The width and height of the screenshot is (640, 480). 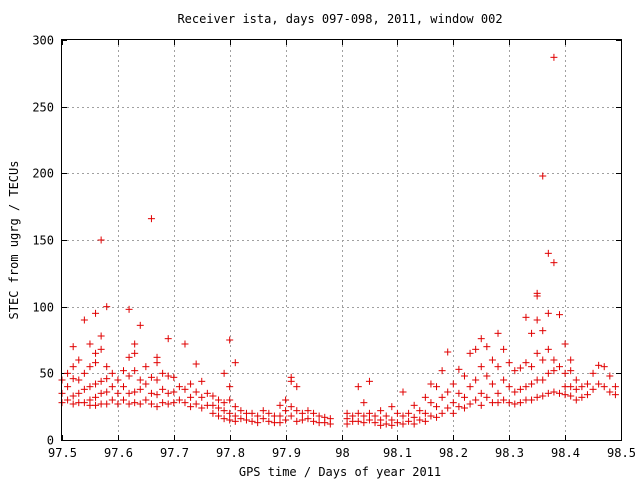 I want to click on x-tick-label: 97.9, so click(x=286, y=453).